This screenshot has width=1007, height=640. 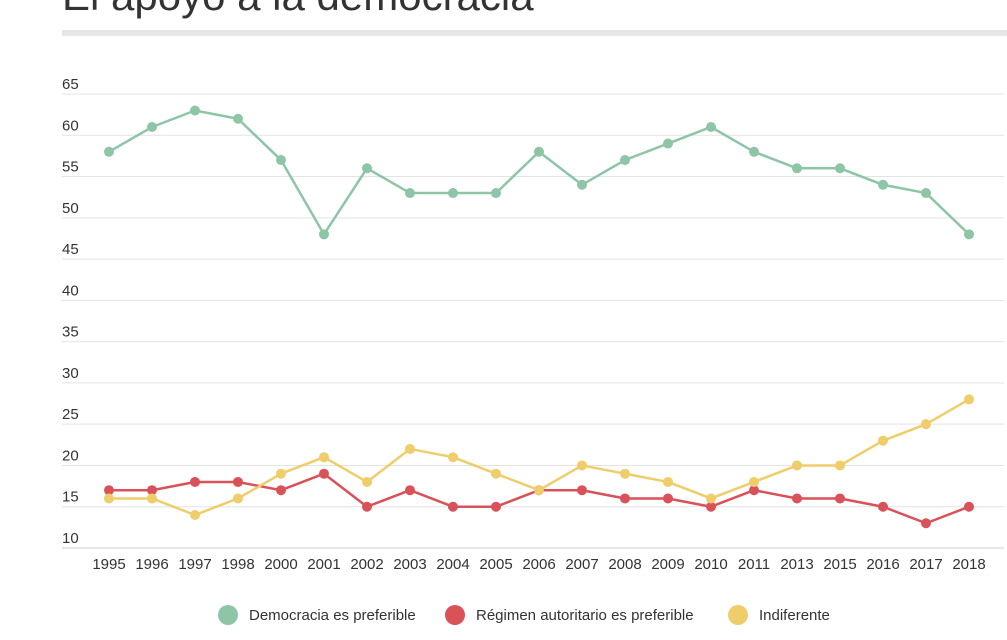 I want to click on x-tick-label: 2004, so click(x=452, y=564).